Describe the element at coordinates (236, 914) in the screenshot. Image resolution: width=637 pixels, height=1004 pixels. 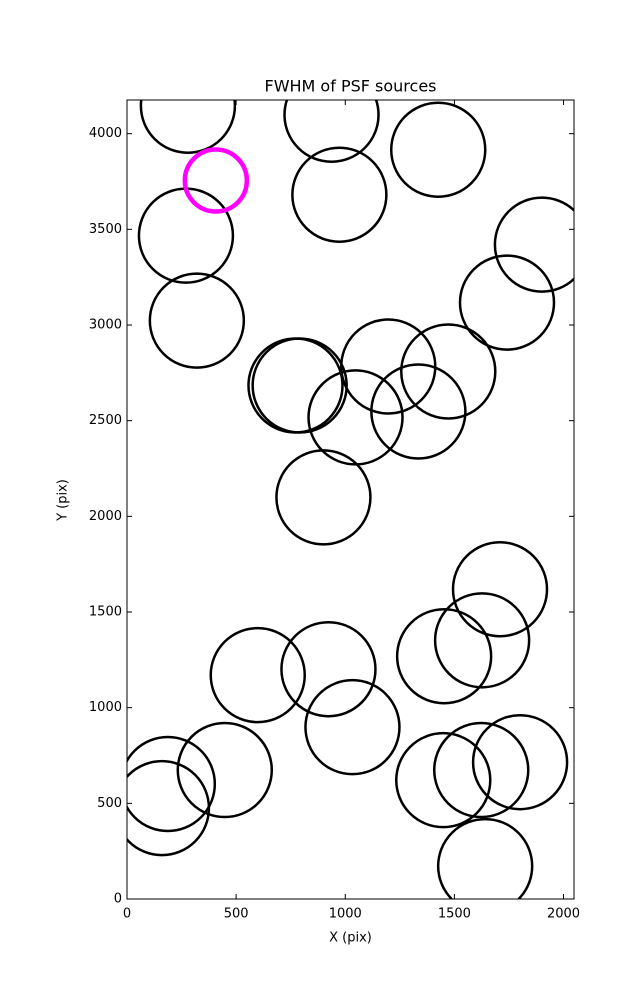
I see `x-tick-label: 500` at that location.